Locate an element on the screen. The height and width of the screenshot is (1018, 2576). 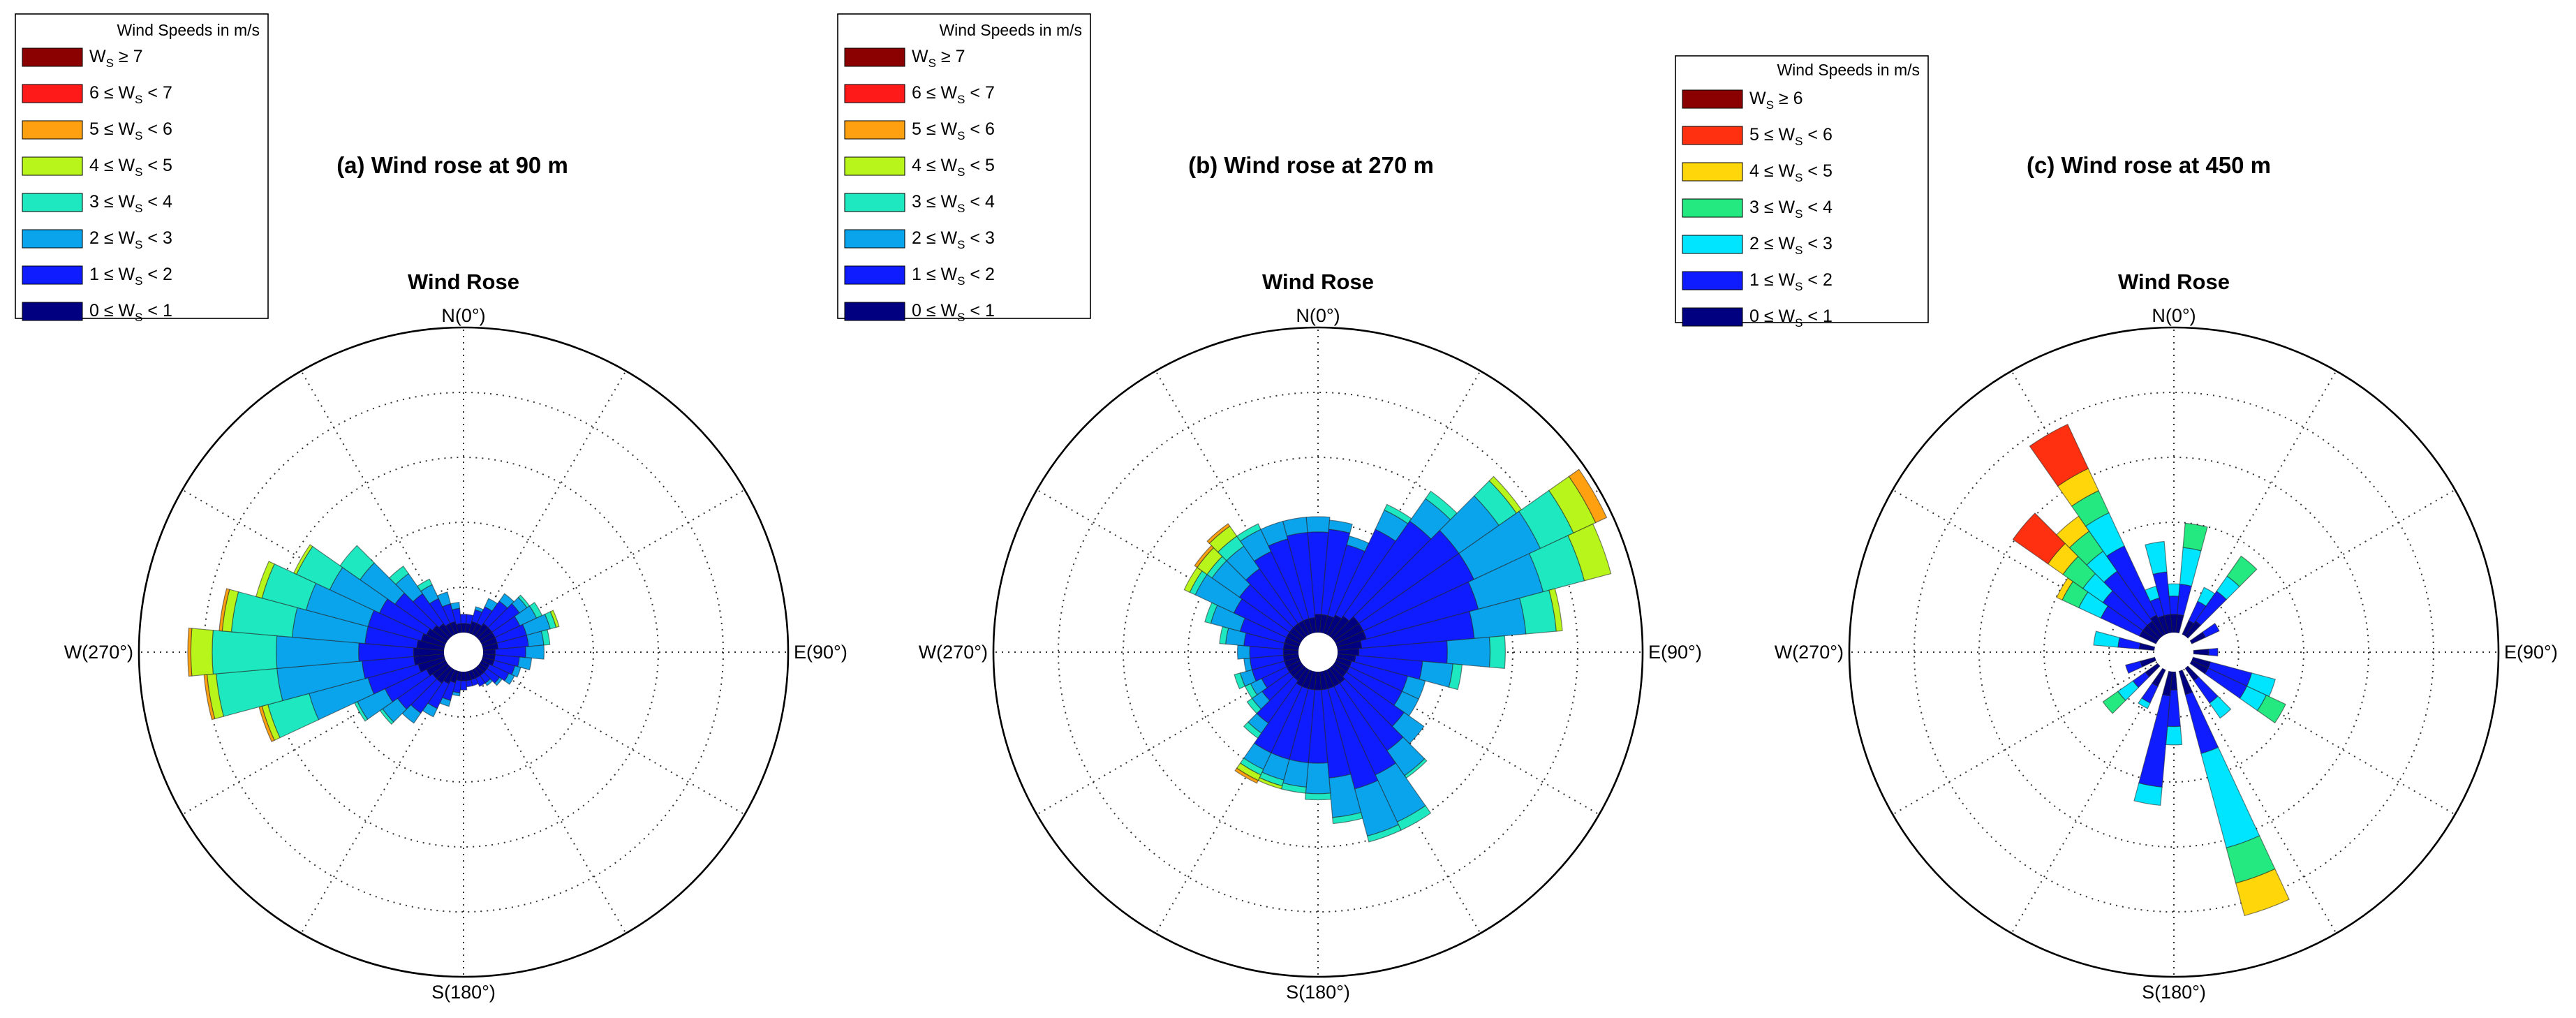
legend-b-label-5: 2 ≤ WS < 3 is located at coordinates (953, 239).